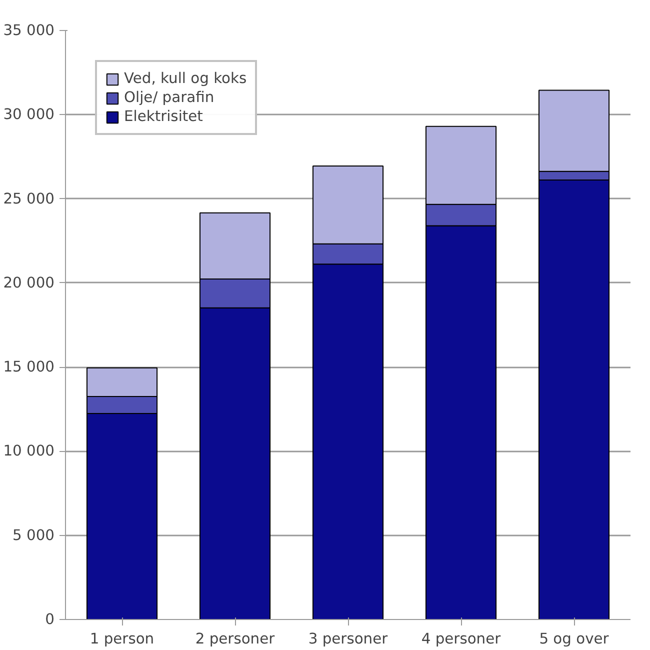 The image size is (650, 650). I want to click on x-tick-label: 2 personer, so click(235, 639).